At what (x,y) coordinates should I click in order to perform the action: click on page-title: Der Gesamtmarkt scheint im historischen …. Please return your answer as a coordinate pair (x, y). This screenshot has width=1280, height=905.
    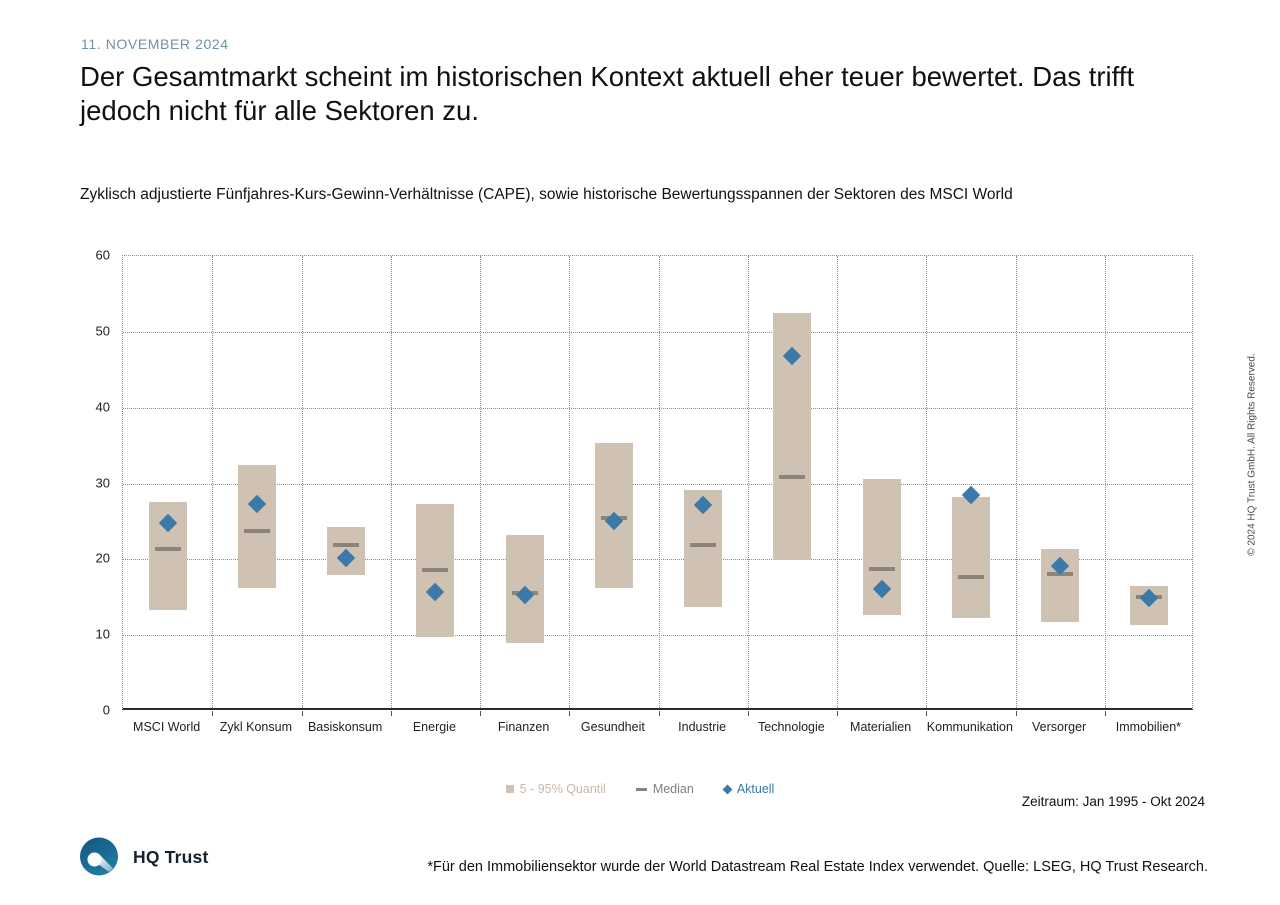
    Looking at the image, I should click on (607, 93).